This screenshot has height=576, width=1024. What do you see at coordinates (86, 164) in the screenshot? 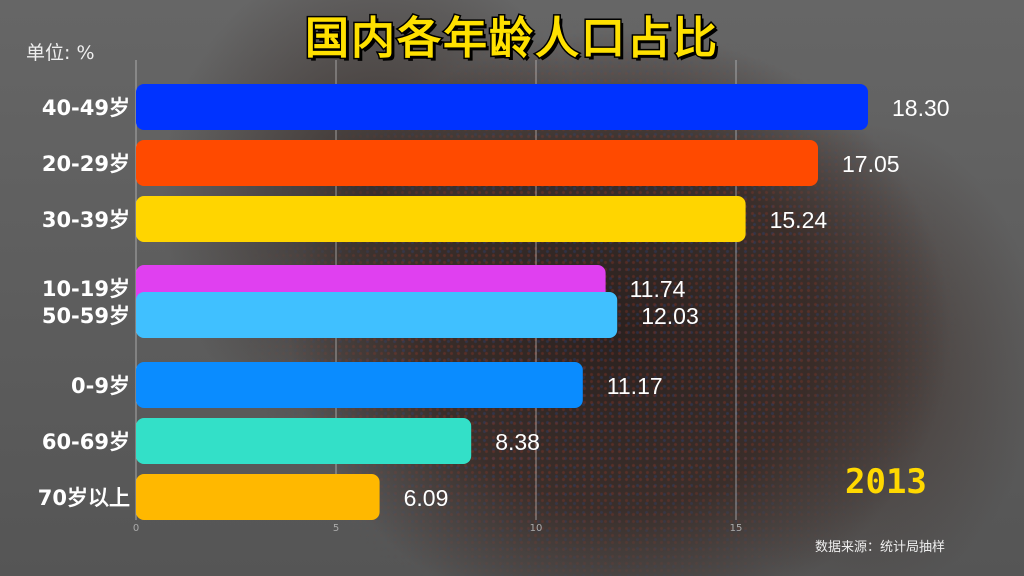
I see `category-label: 20-29岁` at bounding box center [86, 164].